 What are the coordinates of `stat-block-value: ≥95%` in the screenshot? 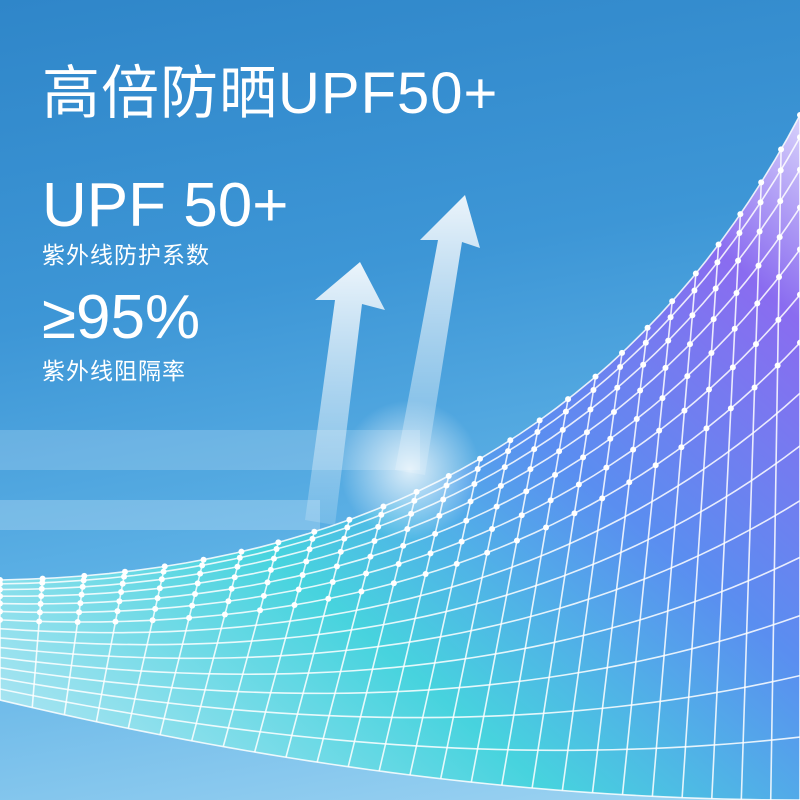 It's located at (121, 317).